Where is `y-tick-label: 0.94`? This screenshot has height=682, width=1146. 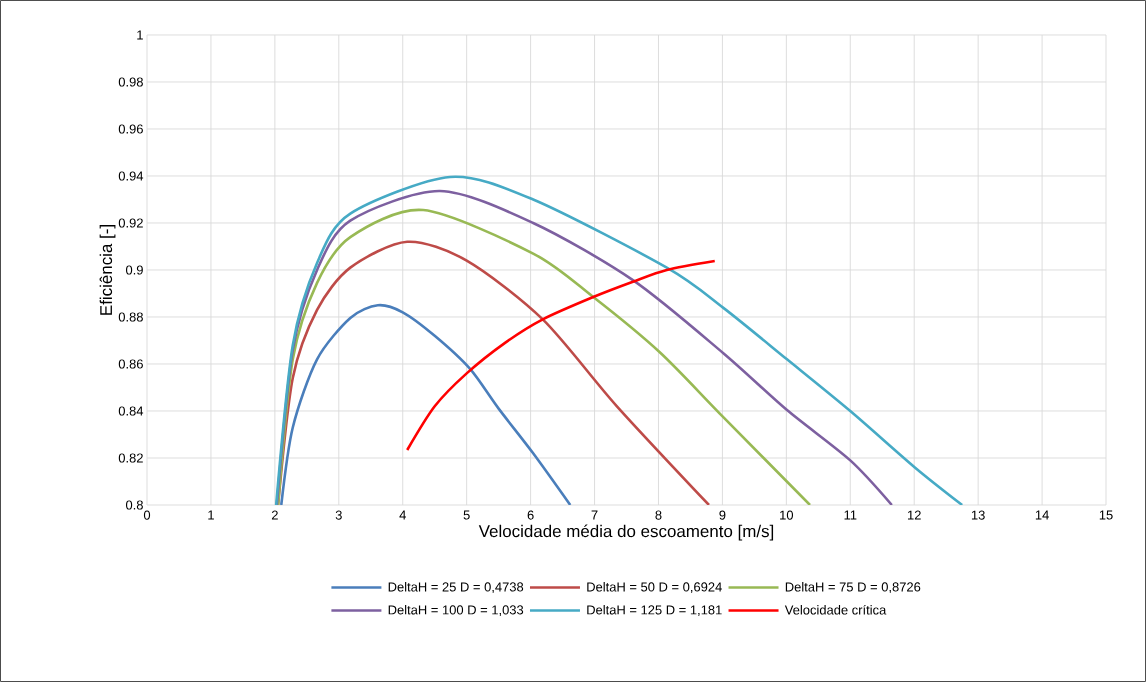
y-tick-label: 0.94 is located at coordinates (131, 176).